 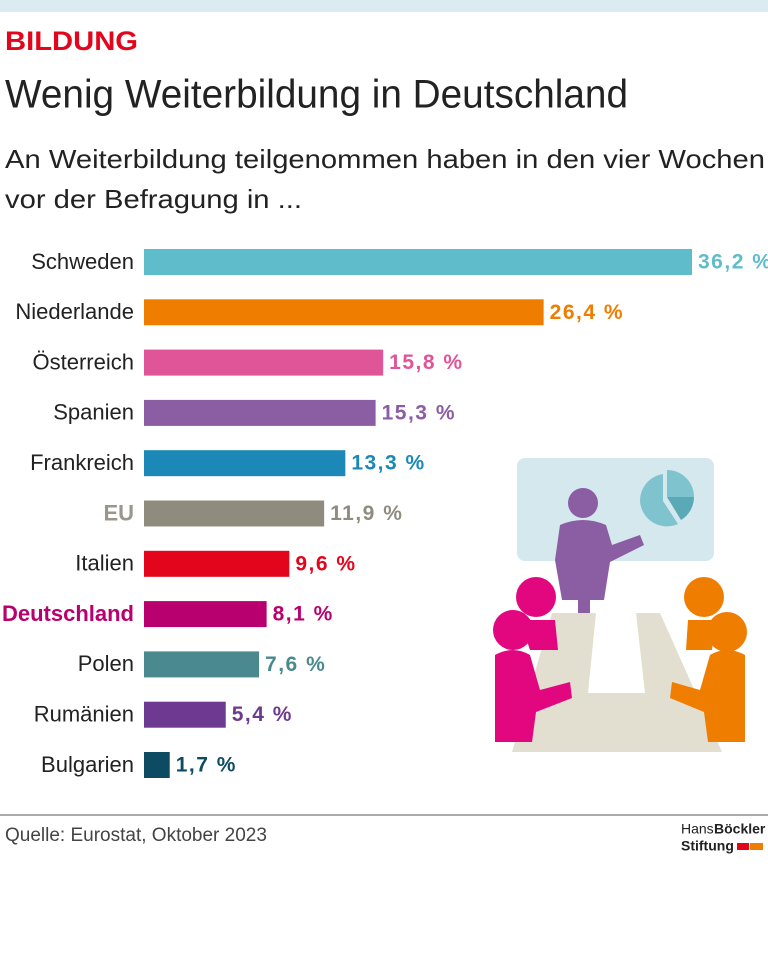 I want to click on value-label: 13,3 %, so click(x=388, y=463).